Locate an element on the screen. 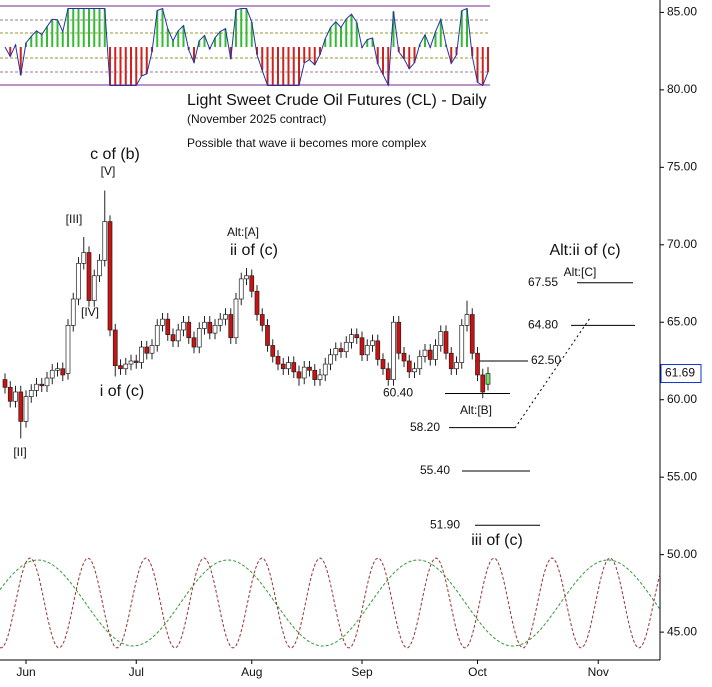 Image resolution: width=712 pixels, height=687 pixels. level-label: 67.55 is located at coordinates (543, 282).